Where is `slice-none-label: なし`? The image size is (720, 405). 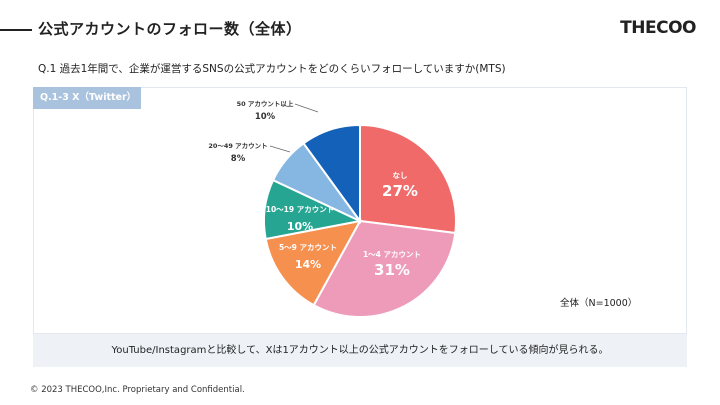 slice-none-label: なし is located at coordinates (400, 175).